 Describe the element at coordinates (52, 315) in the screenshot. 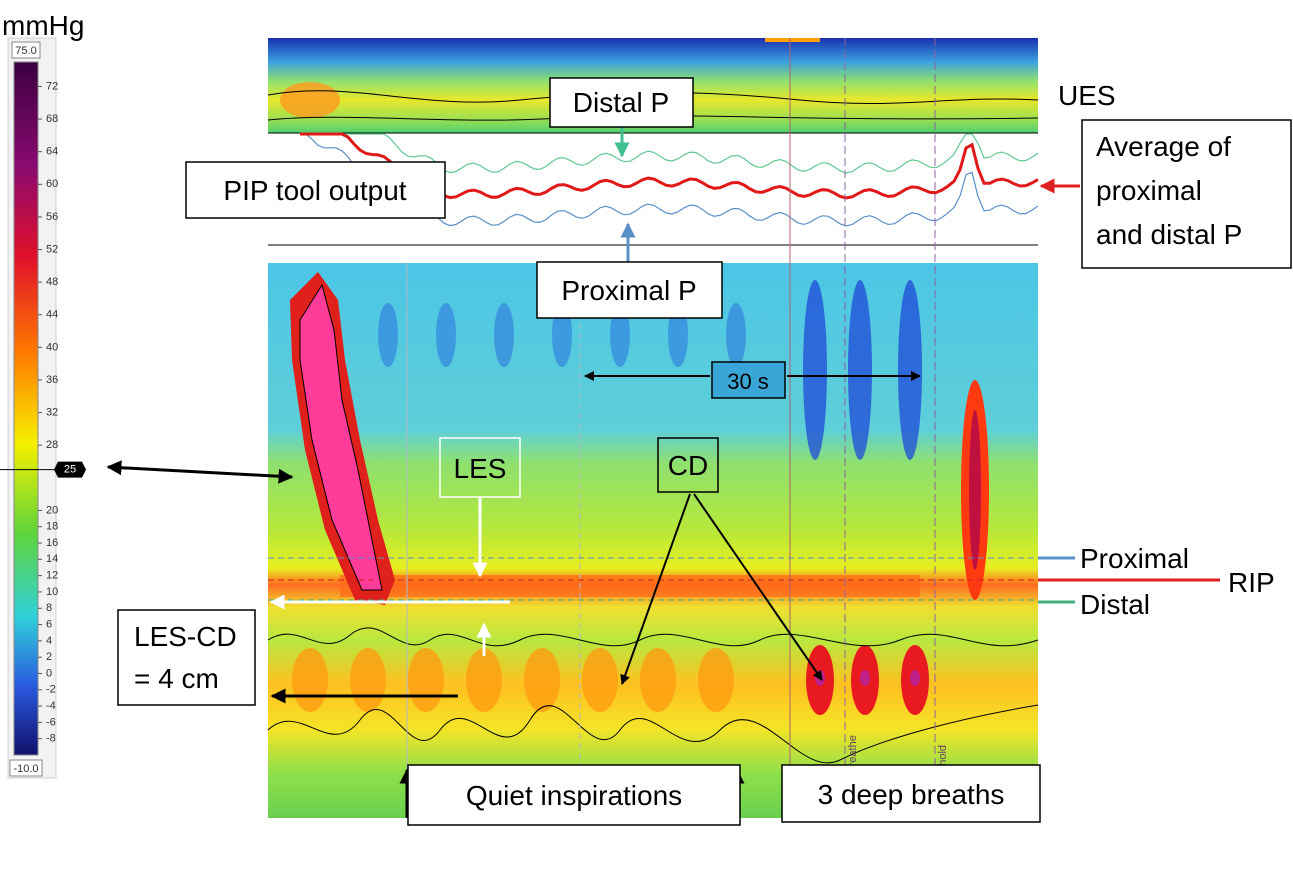

I see `colorbar-tick-label: 44` at that location.